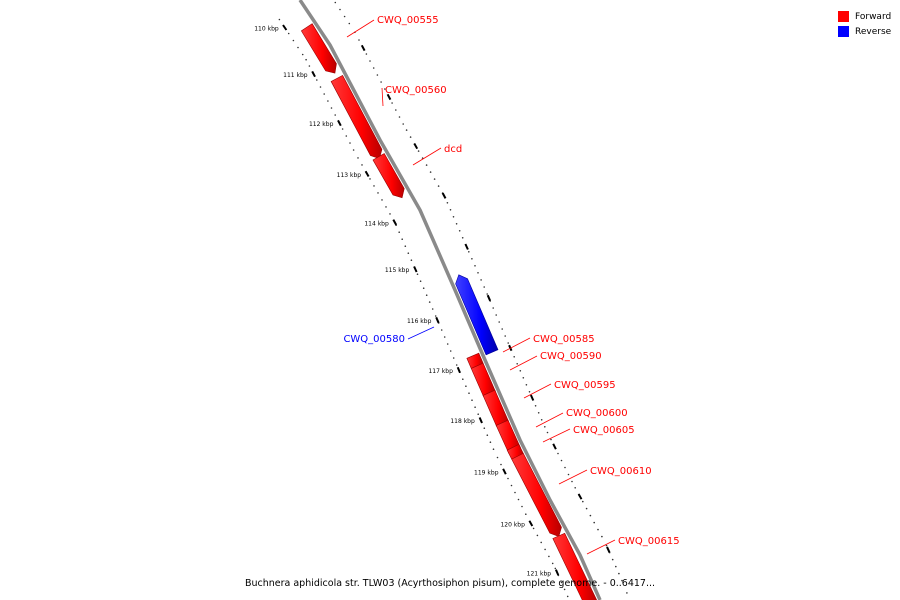 The height and width of the screenshot is (600, 900). I want to click on gene-label: CWQ_00590, so click(571, 356).